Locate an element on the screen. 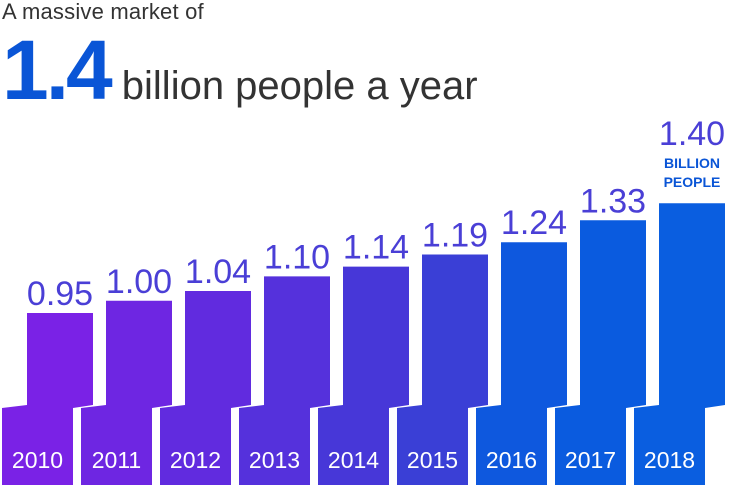  value-label-2010: 0.95 is located at coordinates (60, 294).